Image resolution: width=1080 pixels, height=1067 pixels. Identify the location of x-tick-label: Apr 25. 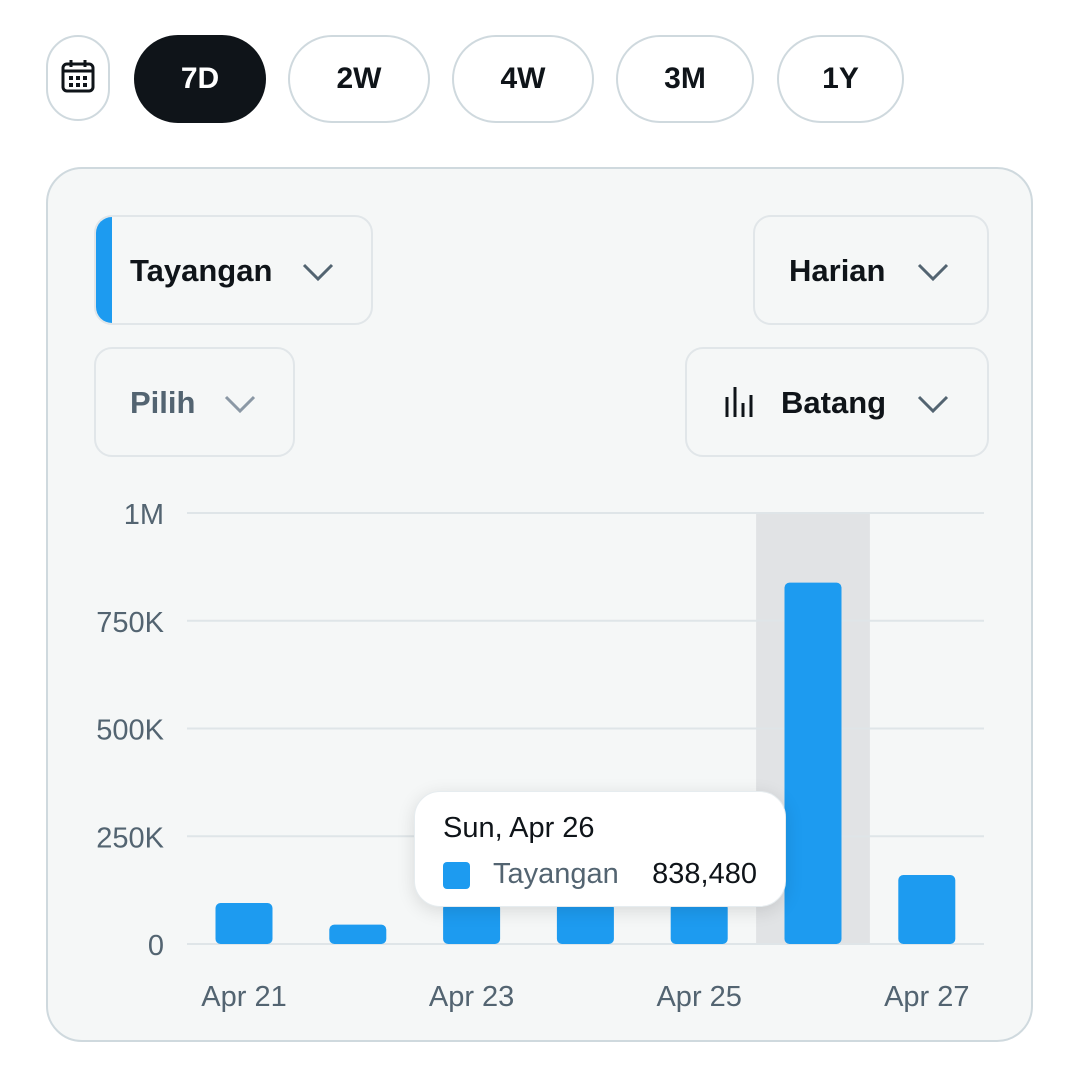
(698, 997).